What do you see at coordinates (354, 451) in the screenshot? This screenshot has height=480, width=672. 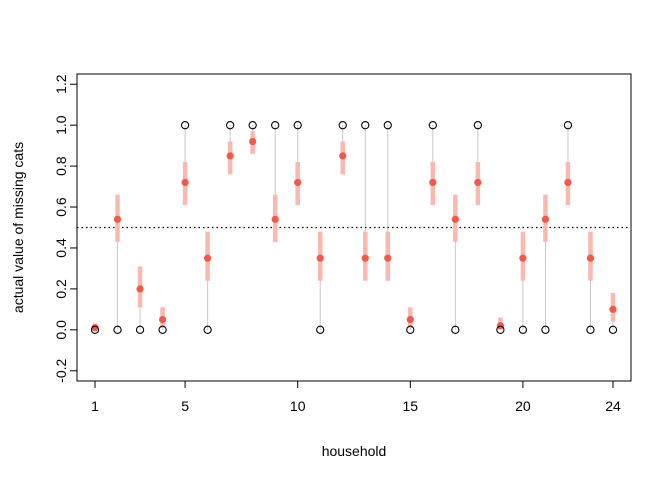 I see `x-axis-label: household` at bounding box center [354, 451].